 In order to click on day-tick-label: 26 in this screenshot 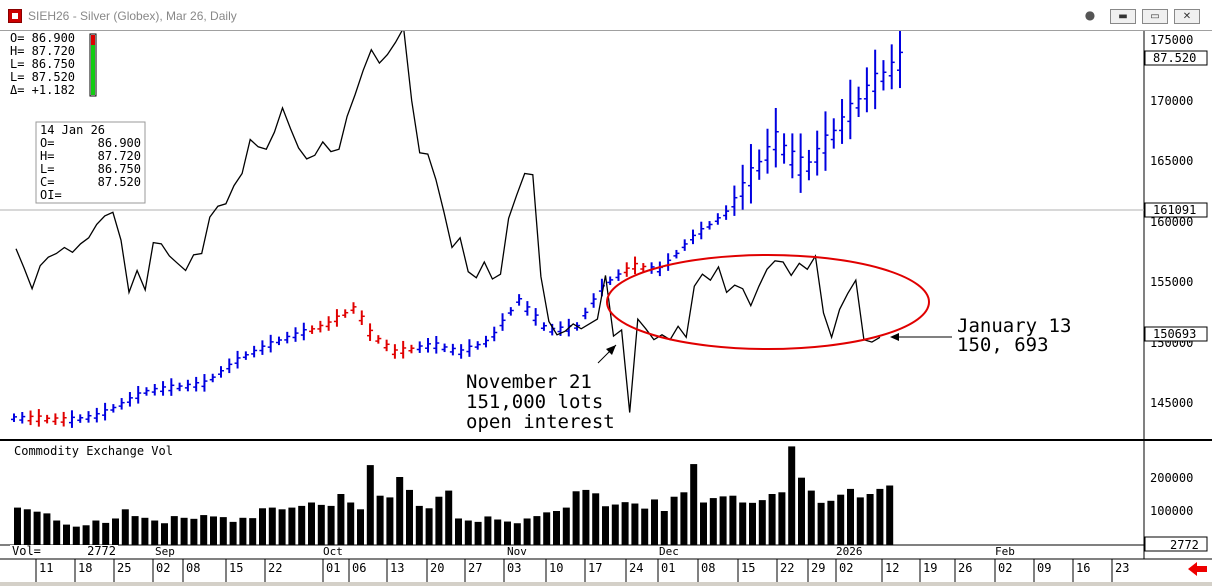, I will do `click(965, 568)`.